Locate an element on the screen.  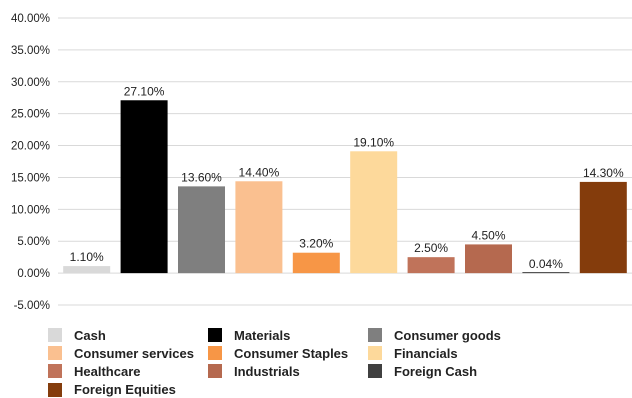
legend-label: Healthcare is located at coordinates (107, 371).